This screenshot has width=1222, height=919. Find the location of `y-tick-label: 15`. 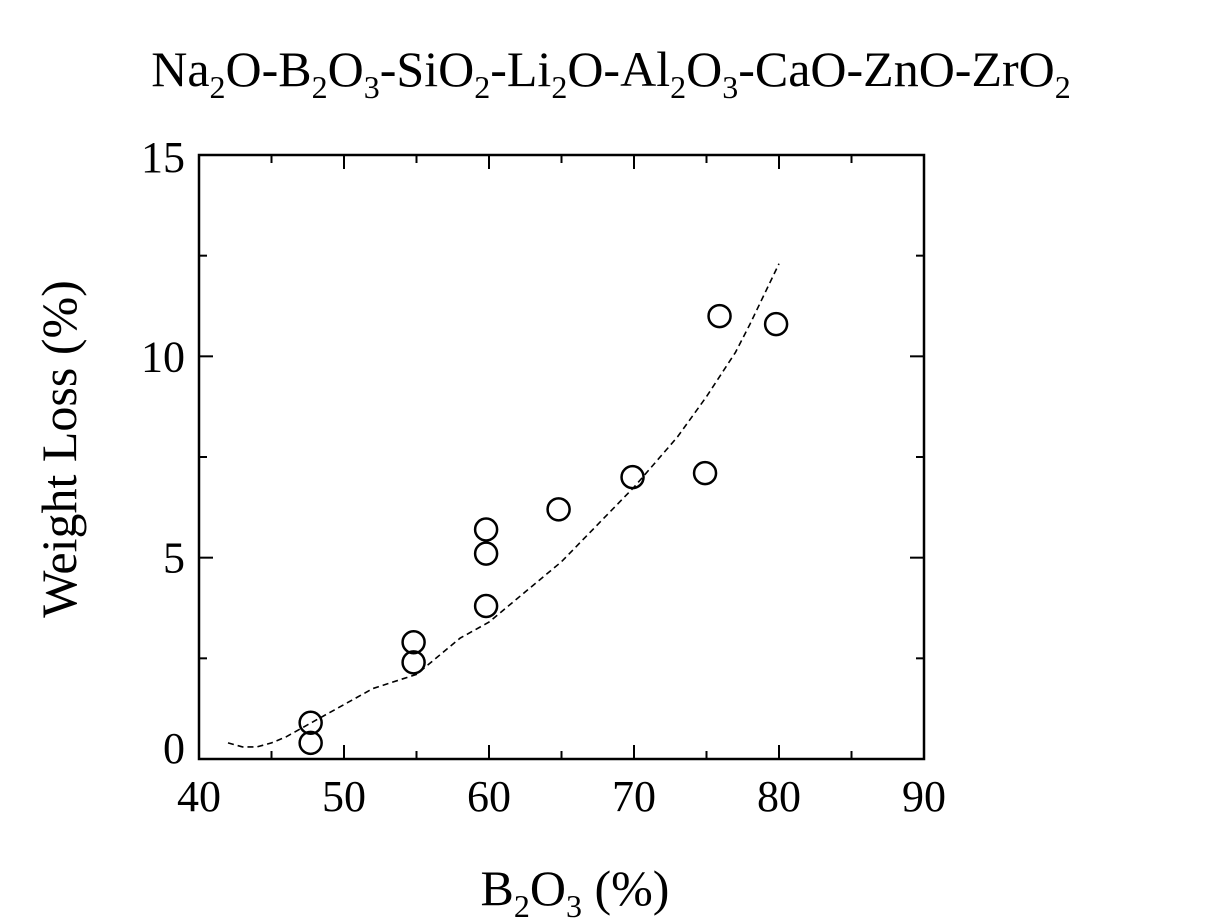

y-tick-label: 15 is located at coordinates (163, 157).